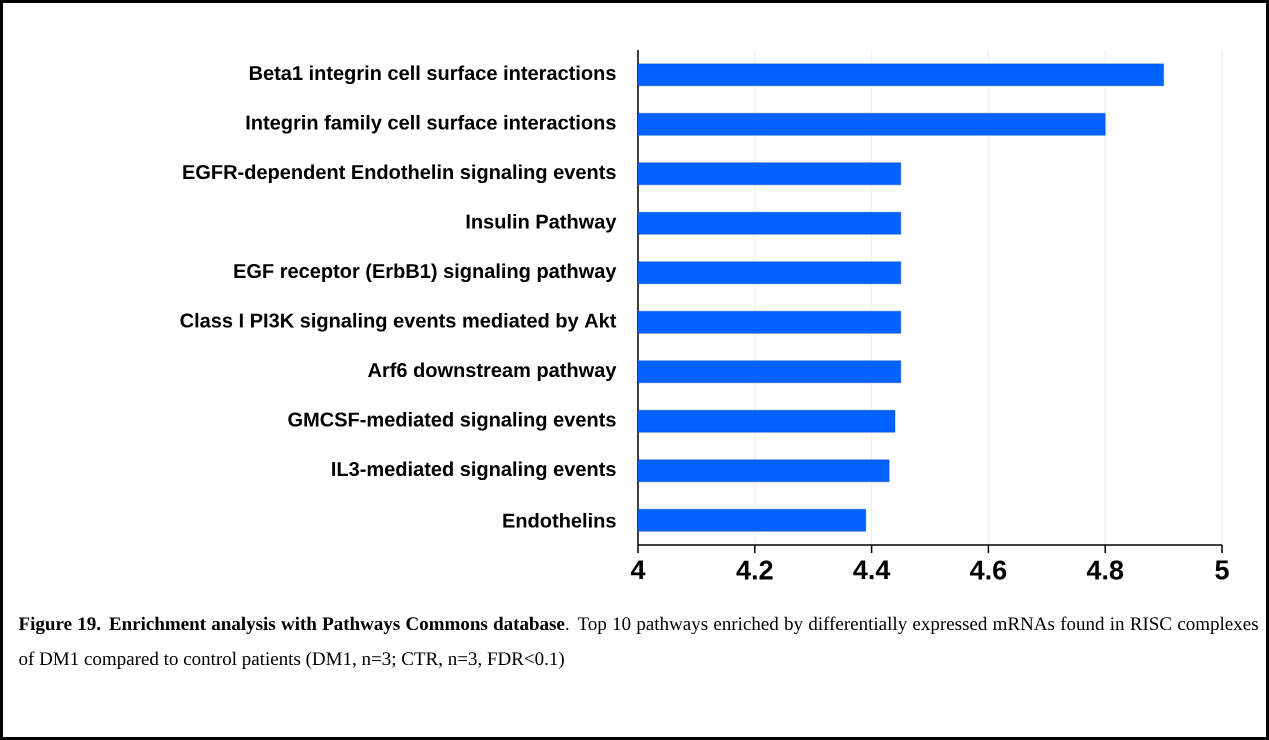  I want to click on y-tick-label: EGF receptor (ErbB1) signaling pathway, so click(425, 273).